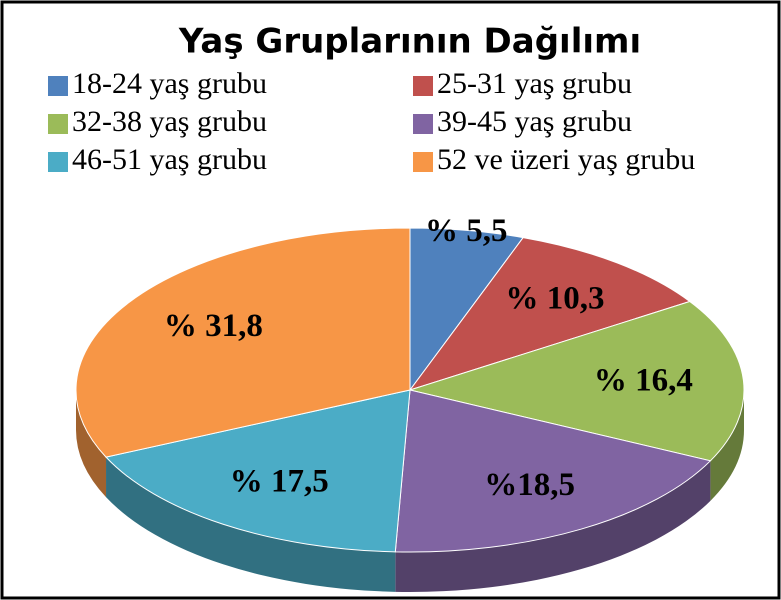 The height and width of the screenshot is (600, 781). What do you see at coordinates (529, 485) in the screenshot?
I see `data-label: %18,5` at bounding box center [529, 485].